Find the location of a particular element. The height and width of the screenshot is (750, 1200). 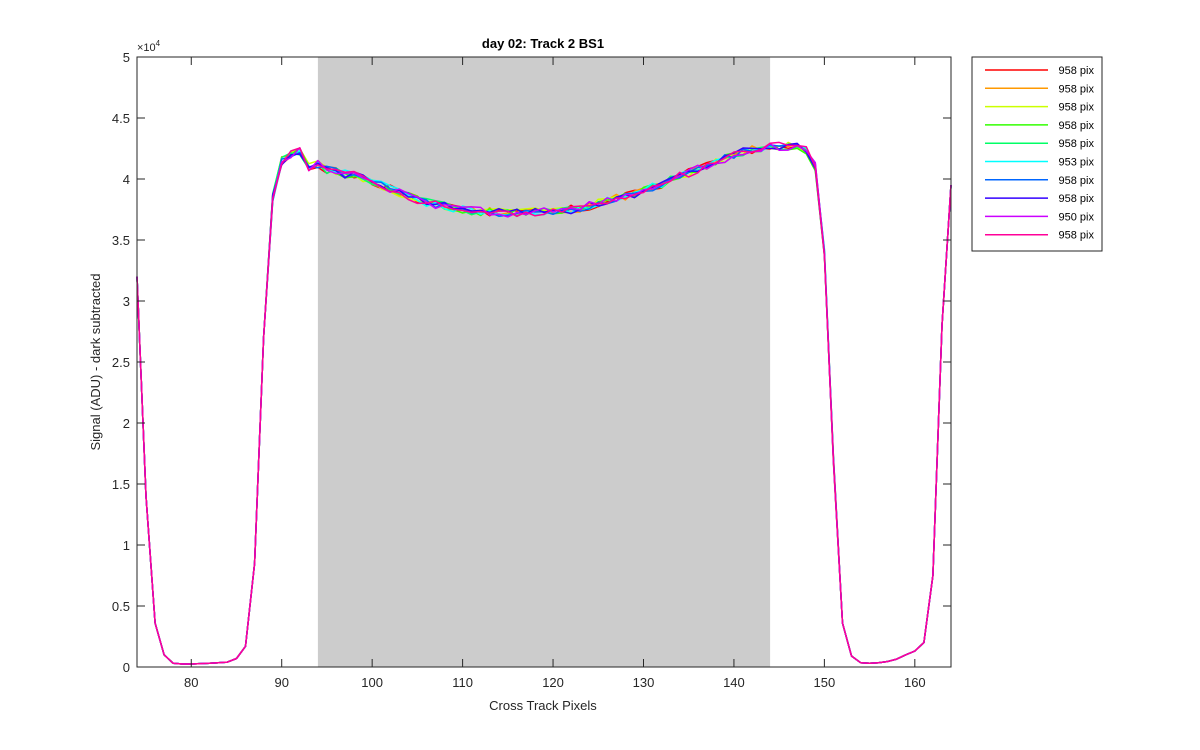

legend-box is located at coordinates (1037, 154).